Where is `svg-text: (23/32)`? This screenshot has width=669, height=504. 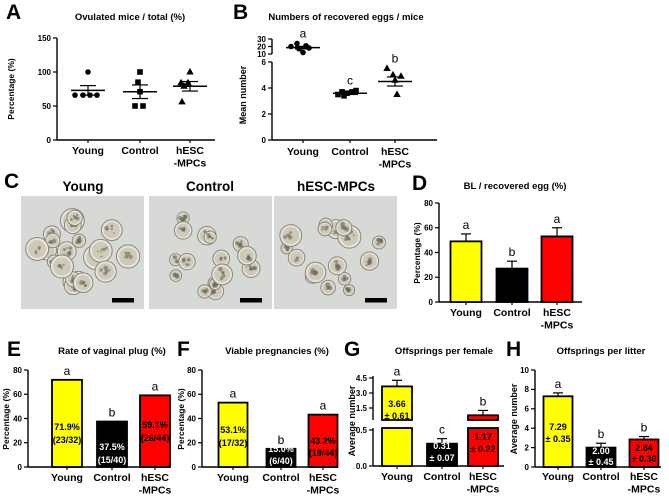
svg-text: (23/32) is located at coordinates (67, 440).